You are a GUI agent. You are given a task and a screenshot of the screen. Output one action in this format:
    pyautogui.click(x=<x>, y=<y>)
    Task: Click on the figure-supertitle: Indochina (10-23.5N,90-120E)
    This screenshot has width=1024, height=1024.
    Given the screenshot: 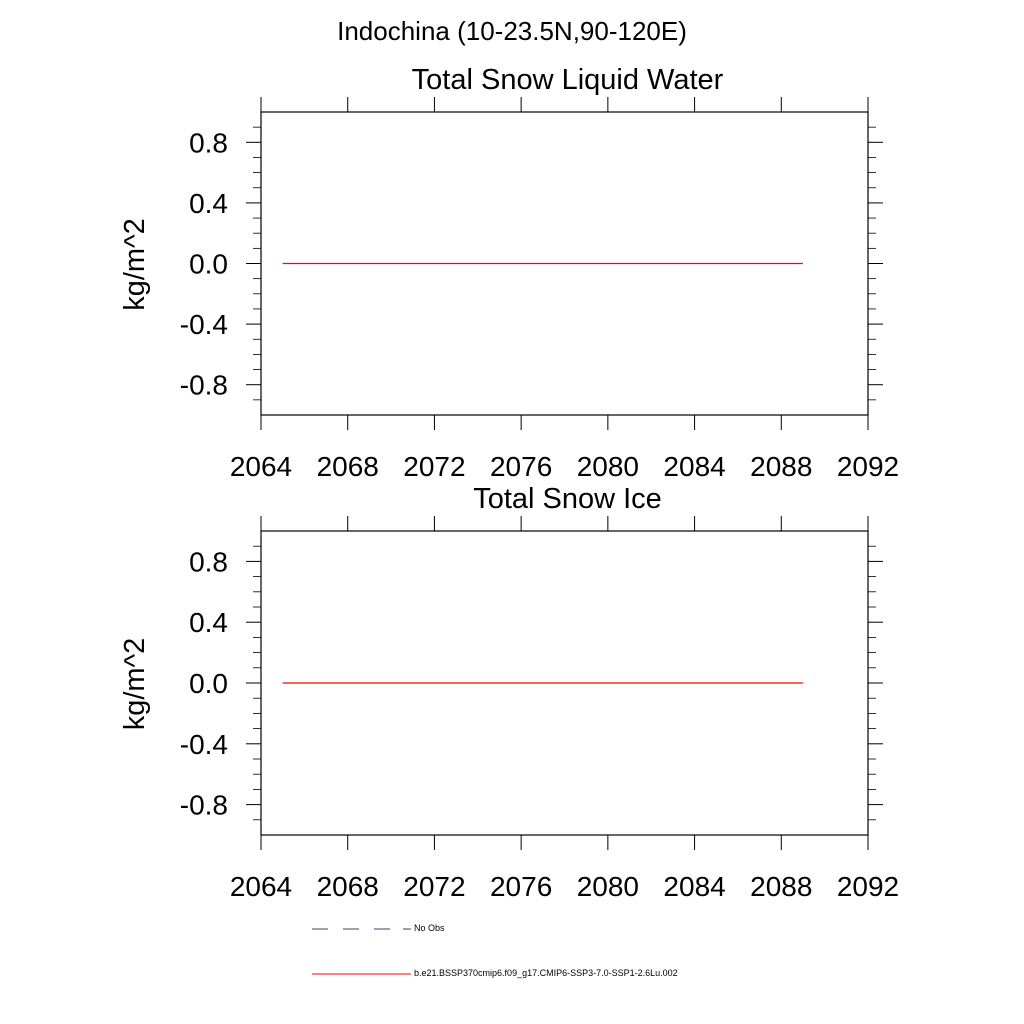 What is the action you would take?
    pyautogui.click(x=512, y=31)
    